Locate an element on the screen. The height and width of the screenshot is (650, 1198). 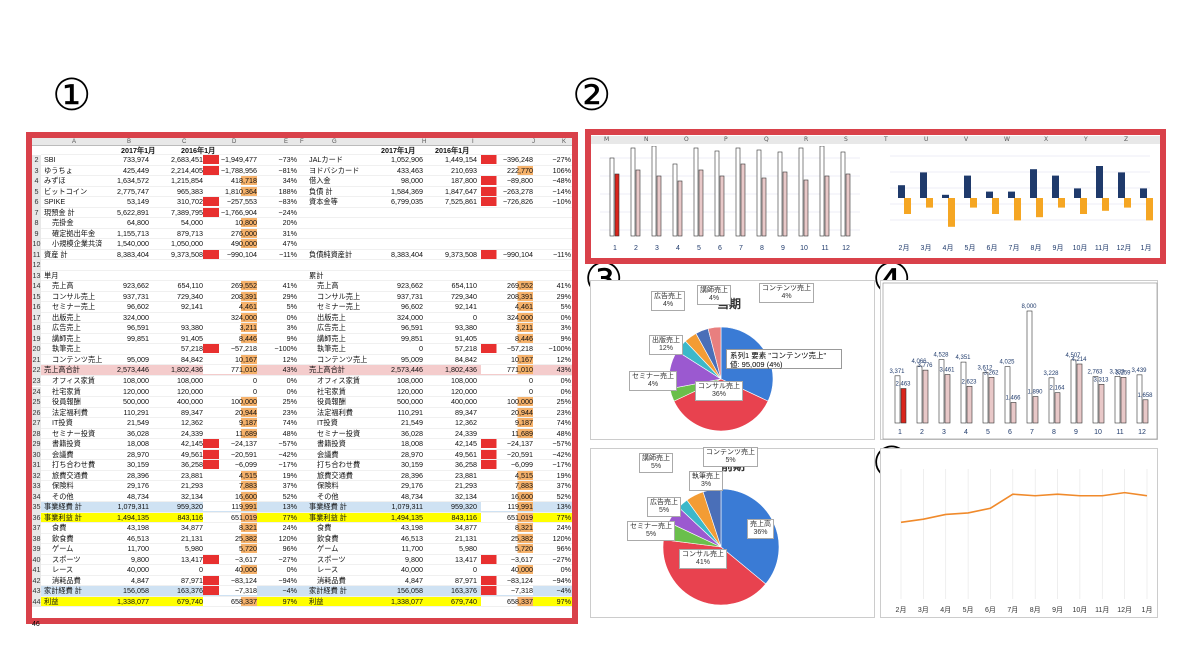
row-number: 39 is located at coordinates (36, 549).